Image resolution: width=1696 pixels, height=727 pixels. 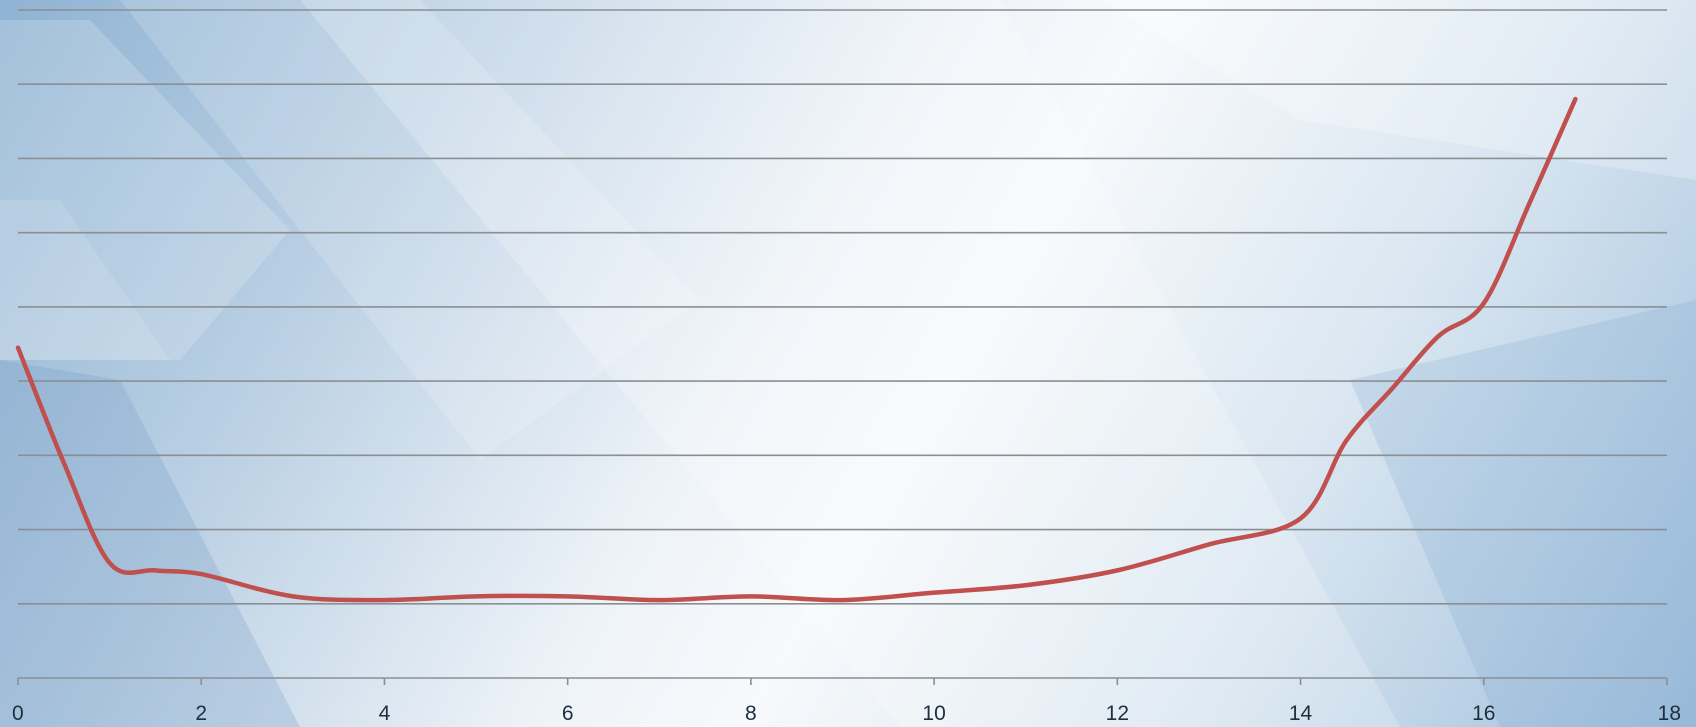 What do you see at coordinates (751, 713) in the screenshot?
I see `x-tick-label: 8` at bounding box center [751, 713].